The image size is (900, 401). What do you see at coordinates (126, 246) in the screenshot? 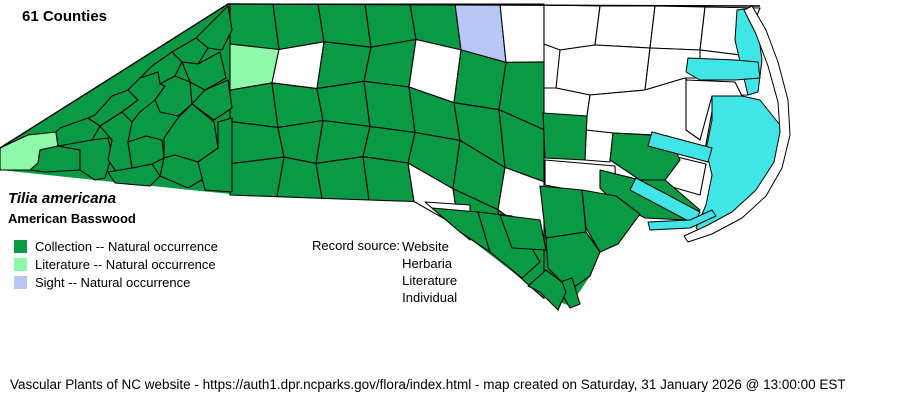
I see `legend-item-label: Collection -- Natural occurrence` at bounding box center [126, 246].